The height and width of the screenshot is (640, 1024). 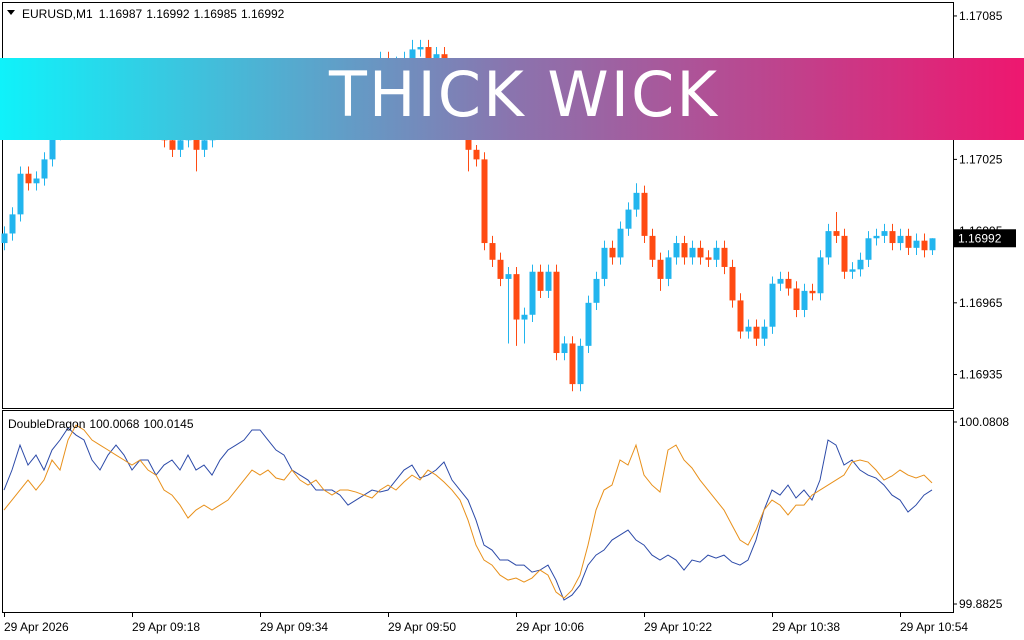 I want to click on current-price-label: 1.16992, so click(x=980, y=238).